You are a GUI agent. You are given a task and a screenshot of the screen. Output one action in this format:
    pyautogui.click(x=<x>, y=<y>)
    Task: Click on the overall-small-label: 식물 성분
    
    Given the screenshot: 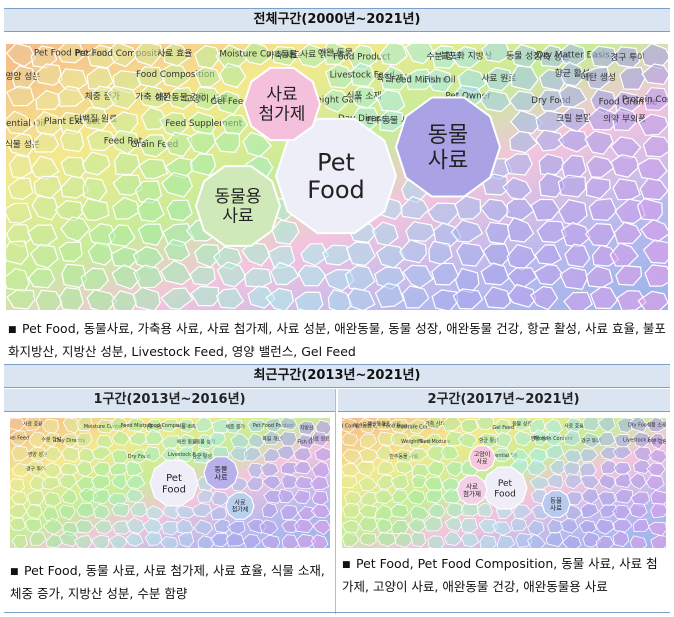 What is the action you would take?
    pyautogui.click(x=23, y=144)
    